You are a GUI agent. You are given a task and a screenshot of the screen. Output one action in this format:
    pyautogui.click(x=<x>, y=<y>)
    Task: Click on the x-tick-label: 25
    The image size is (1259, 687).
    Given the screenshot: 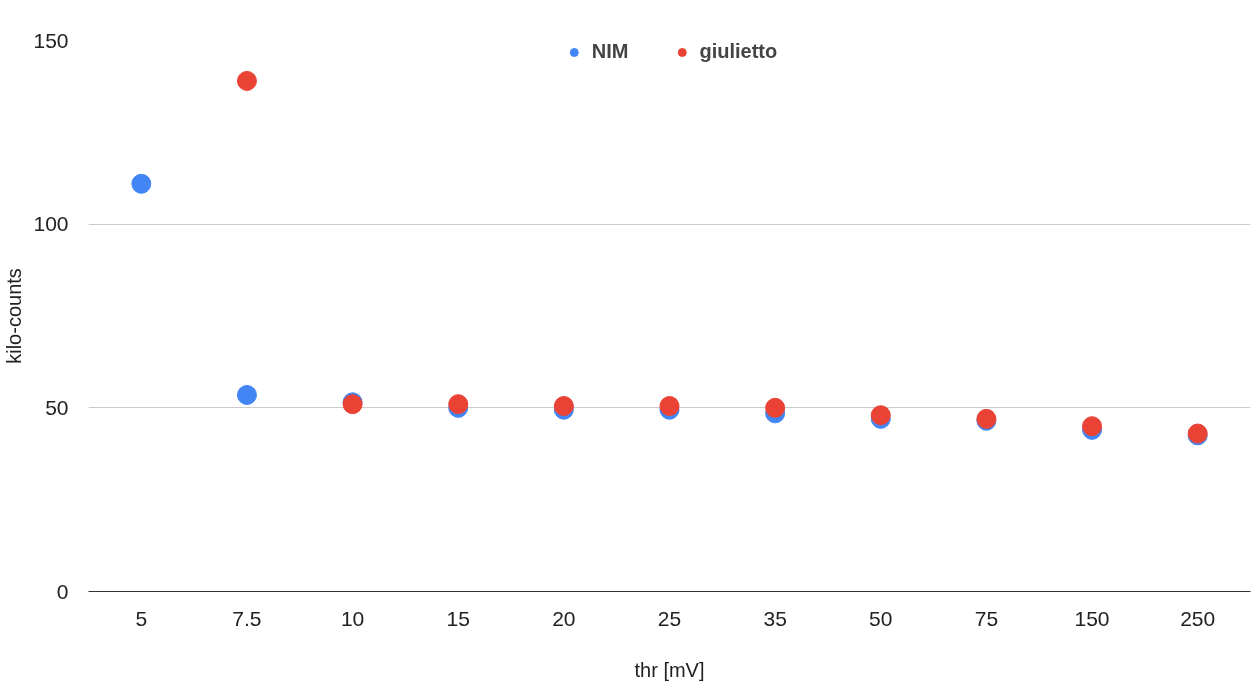 What is the action you would take?
    pyautogui.click(x=669, y=618)
    